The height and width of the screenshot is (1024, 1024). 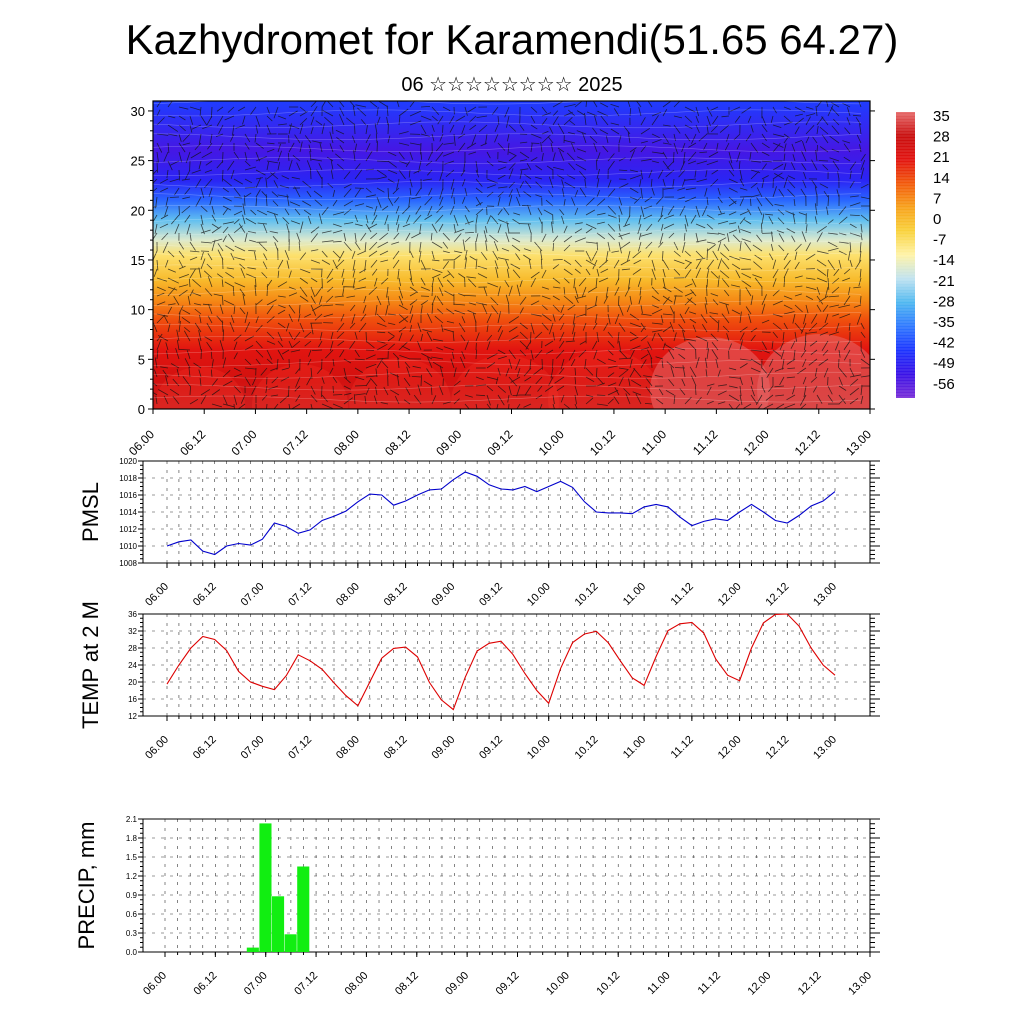 What do you see at coordinates (587, 595) in the screenshot?
I see `x-tick-label: 10.12` at bounding box center [587, 595].